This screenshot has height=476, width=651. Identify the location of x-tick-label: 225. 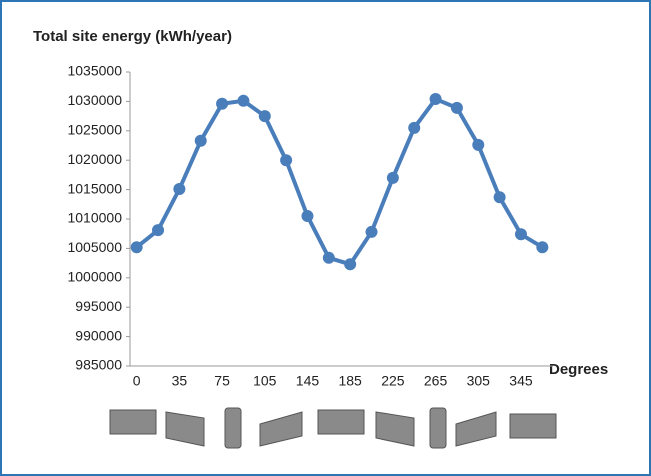
(393, 381).